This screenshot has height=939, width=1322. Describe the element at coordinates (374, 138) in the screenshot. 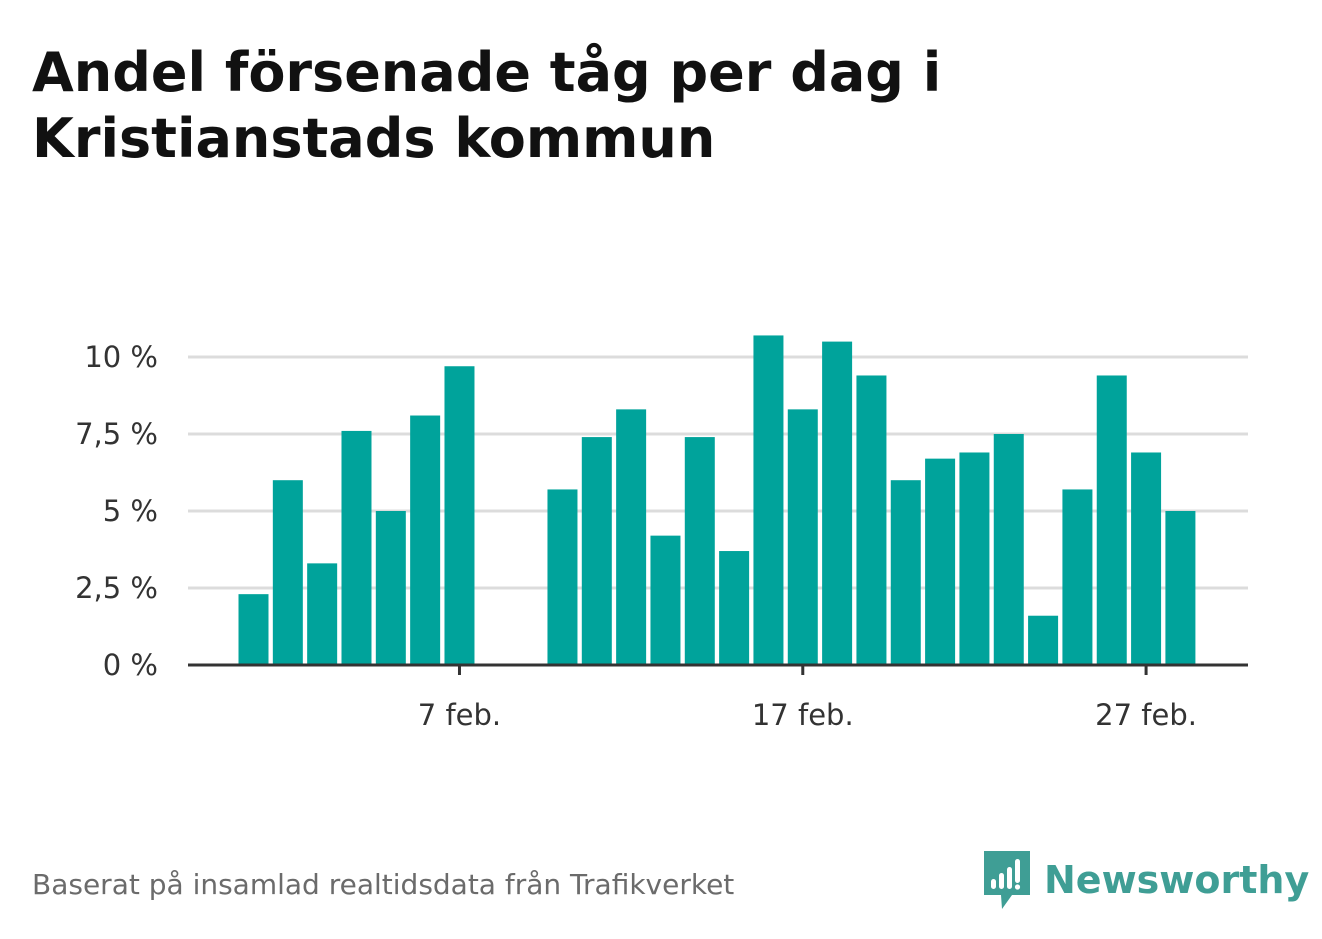

I see `chart-title-line-2: Kristianstads kommun` at that location.